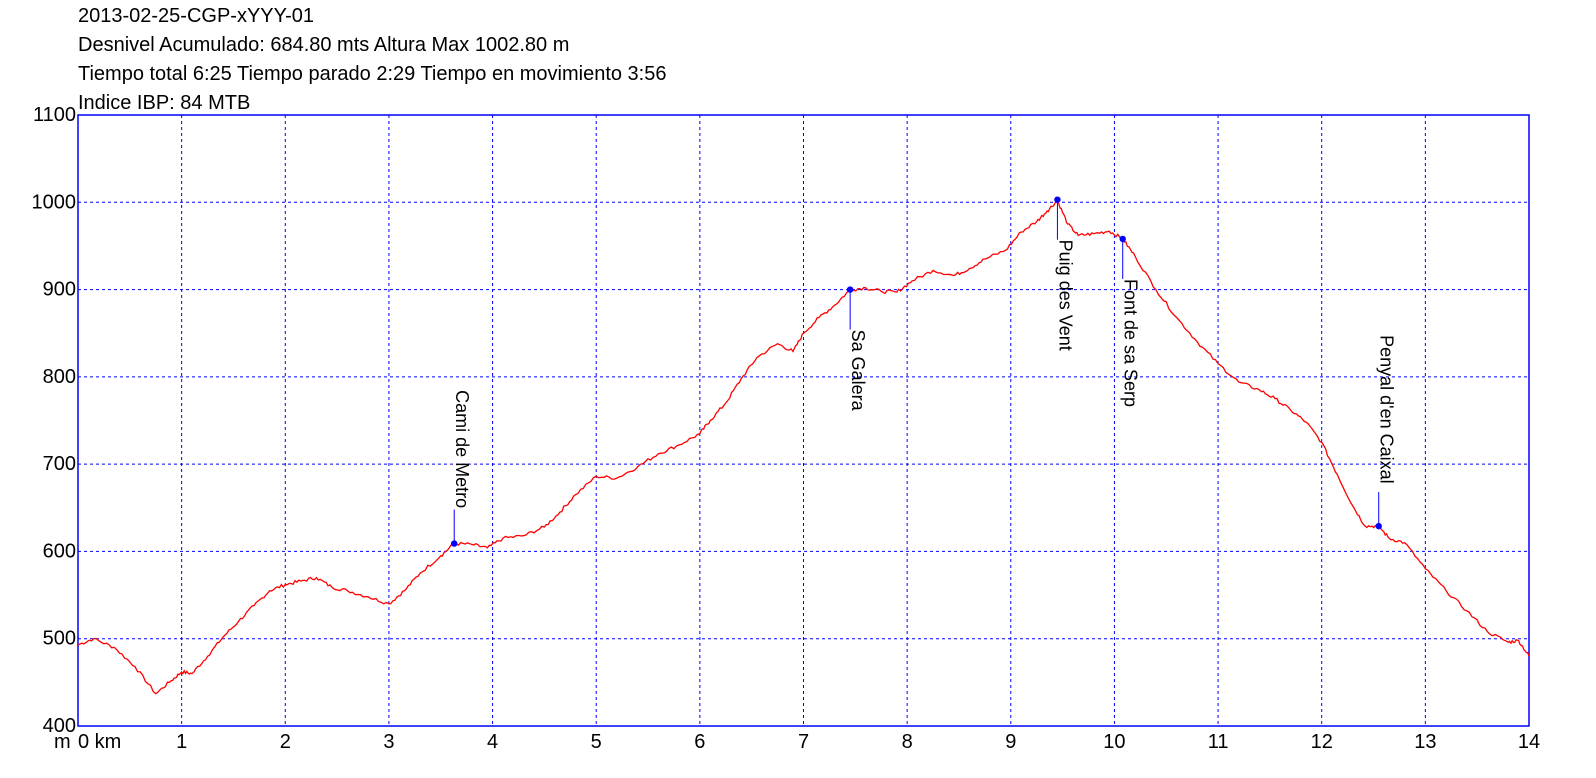 The height and width of the screenshot is (778, 1596). What do you see at coordinates (850, 289) in the screenshot?
I see `waypoint-dot` at bounding box center [850, 289].